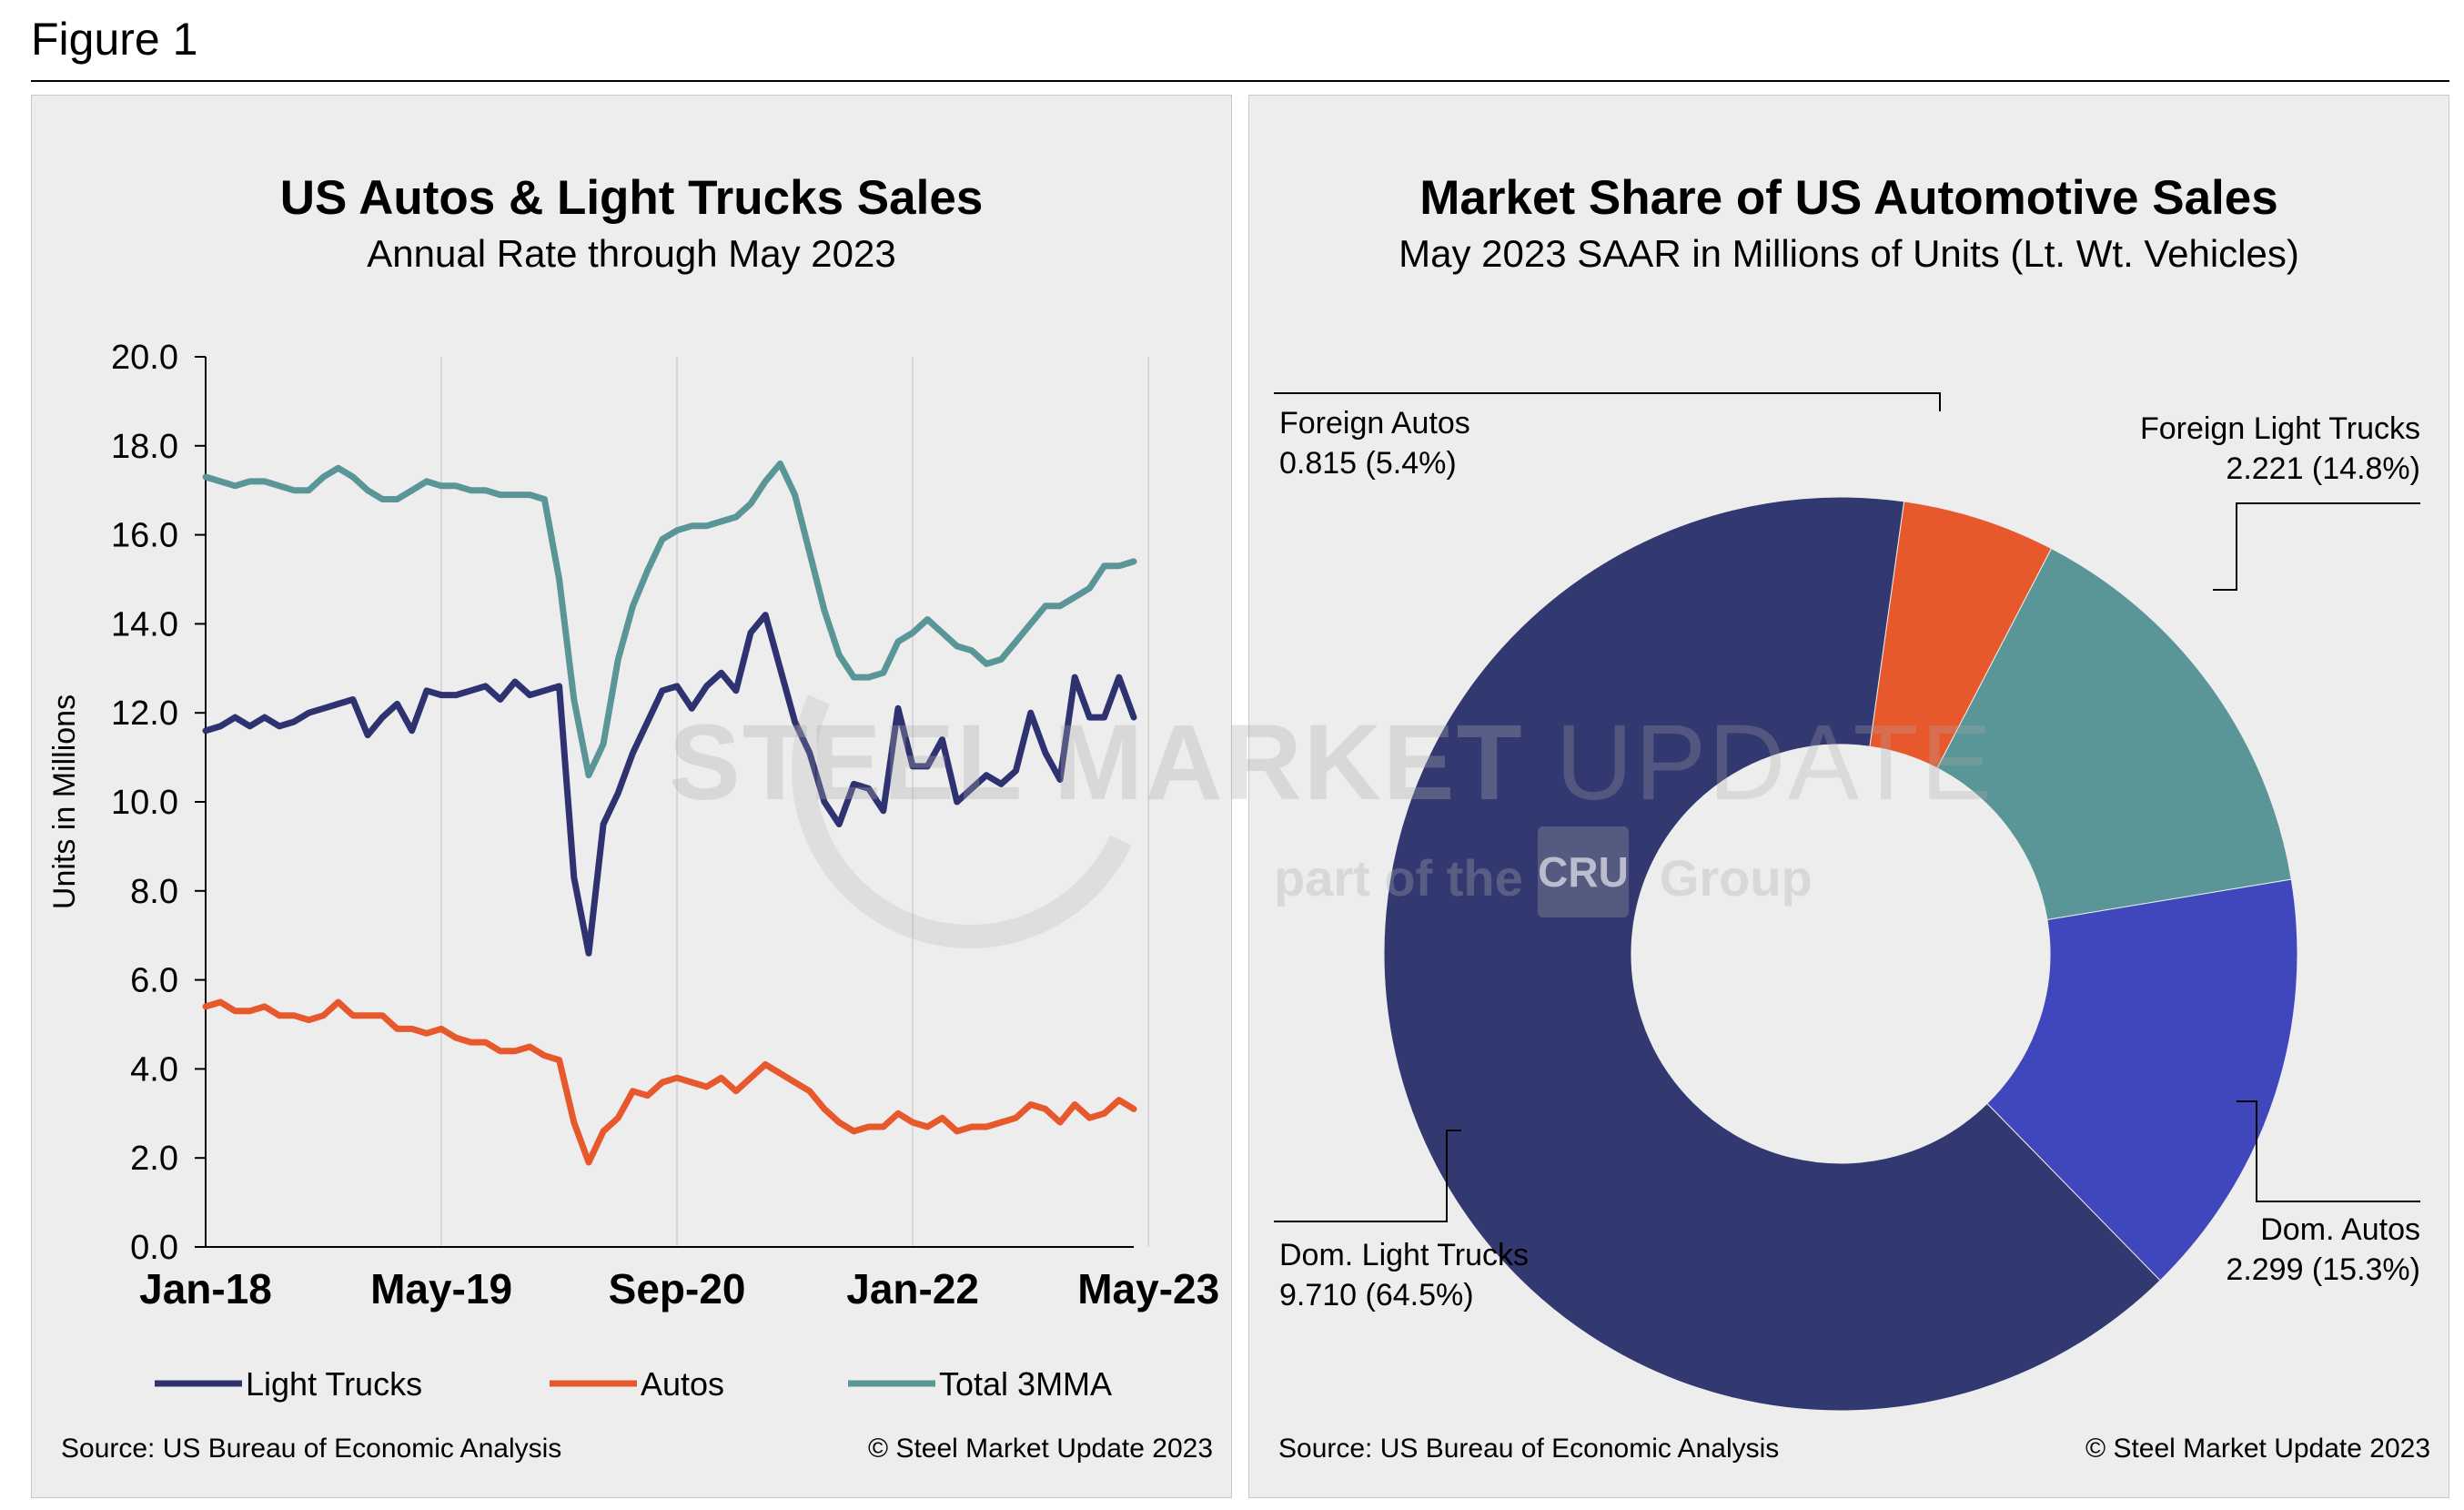  What do you see at coordinates (2340, 1230) in the screenshot?
I see `slice-label-name: Dom. Autos` at bounding box center [2340, 1230].